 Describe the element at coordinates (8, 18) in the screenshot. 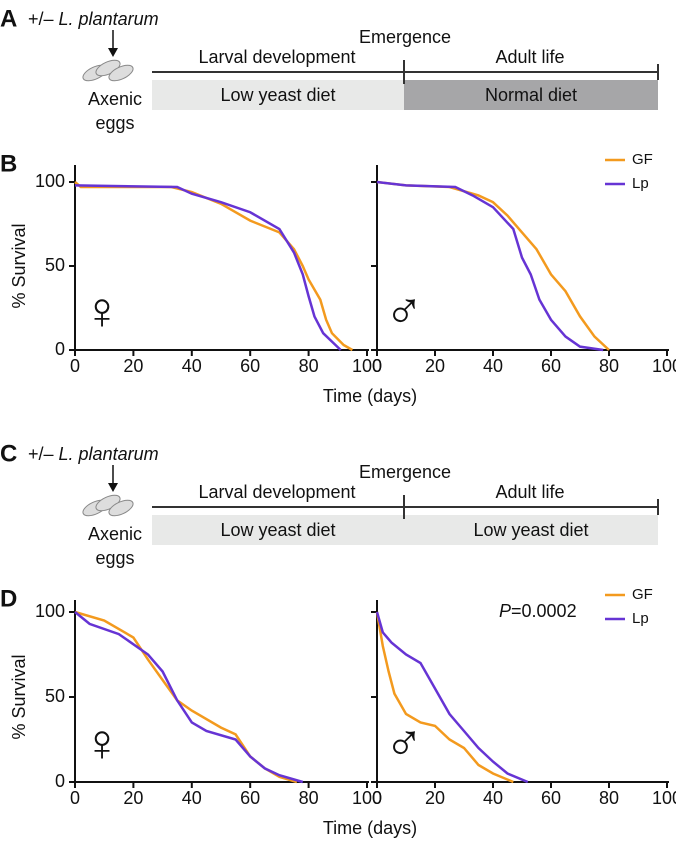

I see `panel-label: A` at that location.